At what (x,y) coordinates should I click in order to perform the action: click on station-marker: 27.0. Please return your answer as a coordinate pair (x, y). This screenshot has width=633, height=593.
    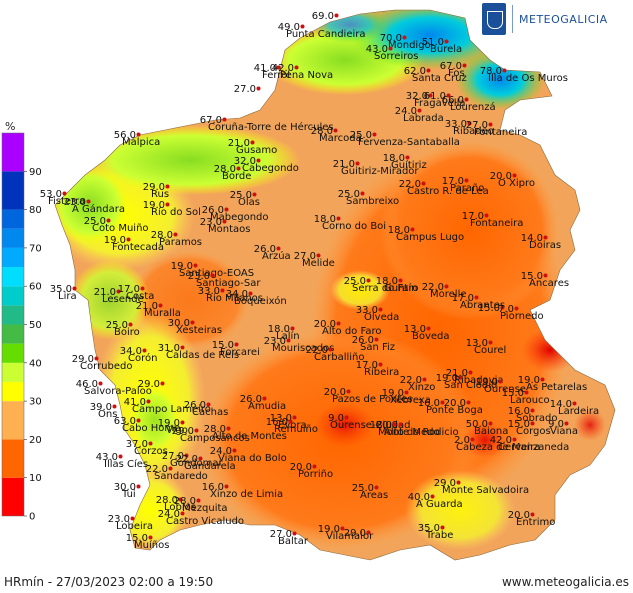
    Looking at the image, I should click on (247, 89).